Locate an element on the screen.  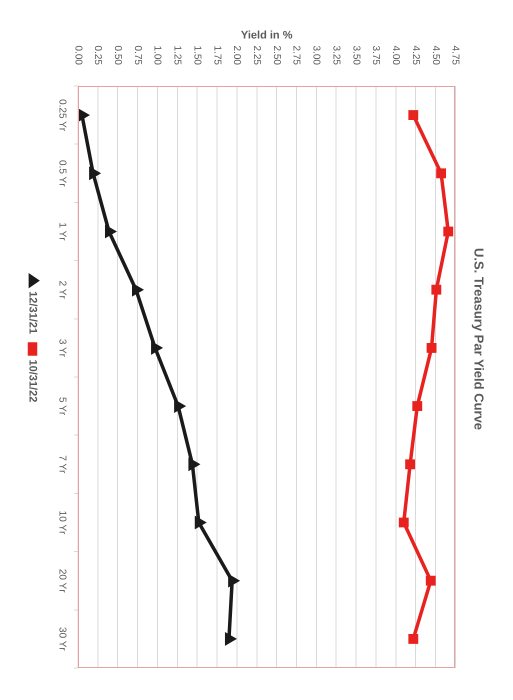
y-tick-label: 3 Yr is located at coordinates (62, 348).